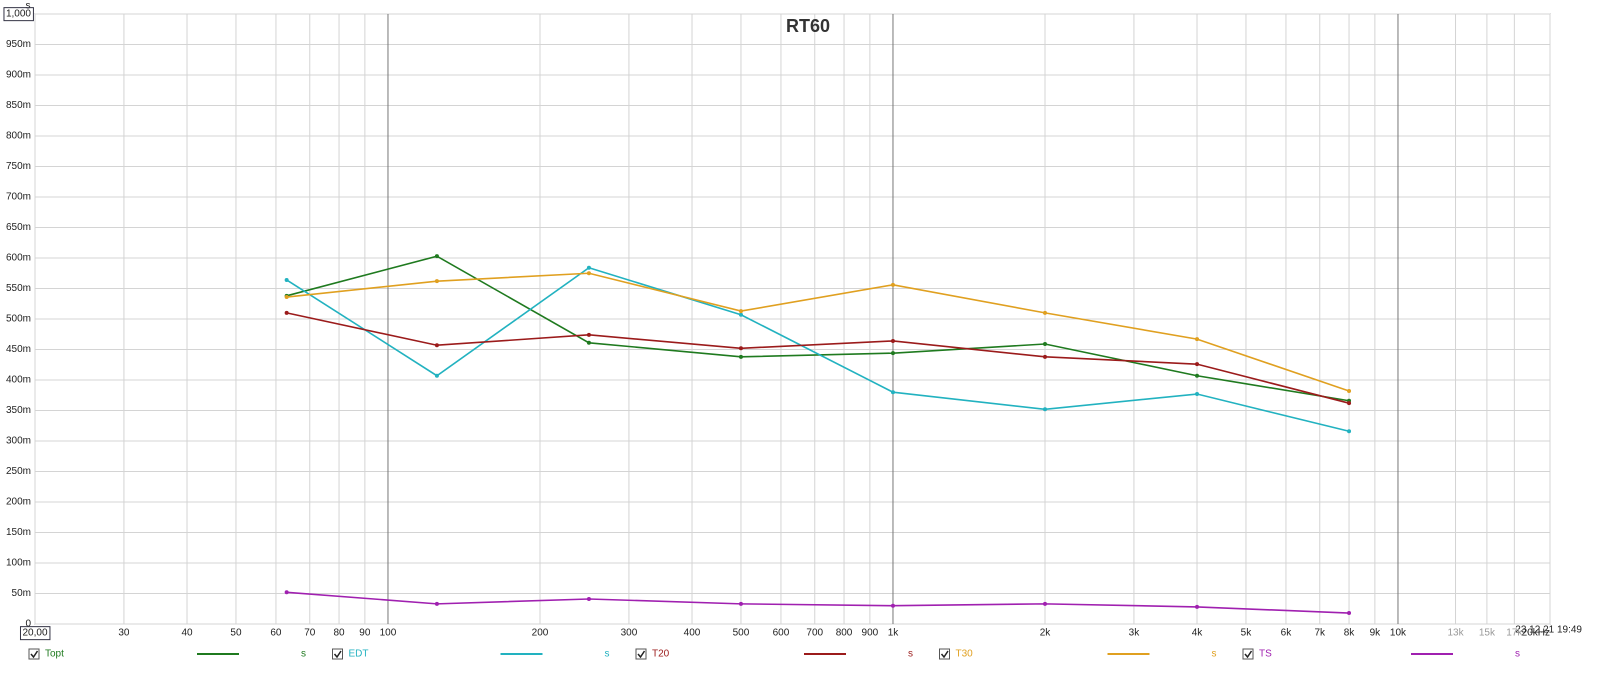 The height and width of the screenshot is (679, 1600). Describe the element at coordinates (18, 136) in the screenshot. I see `y-tick-label: 800m` at that location.